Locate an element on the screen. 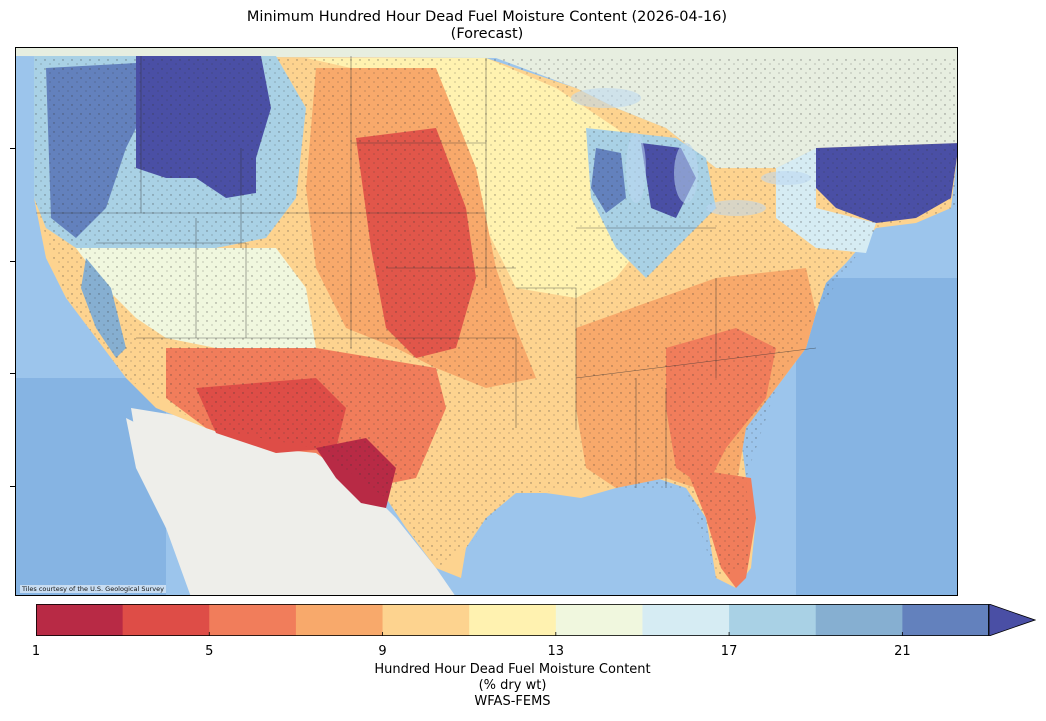  colorbar is located at coordinates (536, 620).